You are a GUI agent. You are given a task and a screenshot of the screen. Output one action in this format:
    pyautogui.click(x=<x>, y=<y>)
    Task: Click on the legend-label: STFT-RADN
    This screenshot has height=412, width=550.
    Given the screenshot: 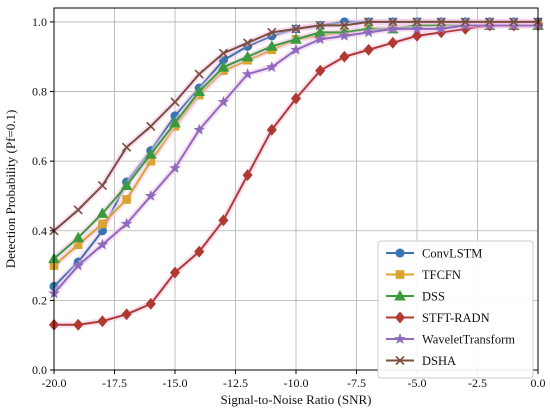 What is the action you would take?
    pyautogui.click(x=456, y=318)
    